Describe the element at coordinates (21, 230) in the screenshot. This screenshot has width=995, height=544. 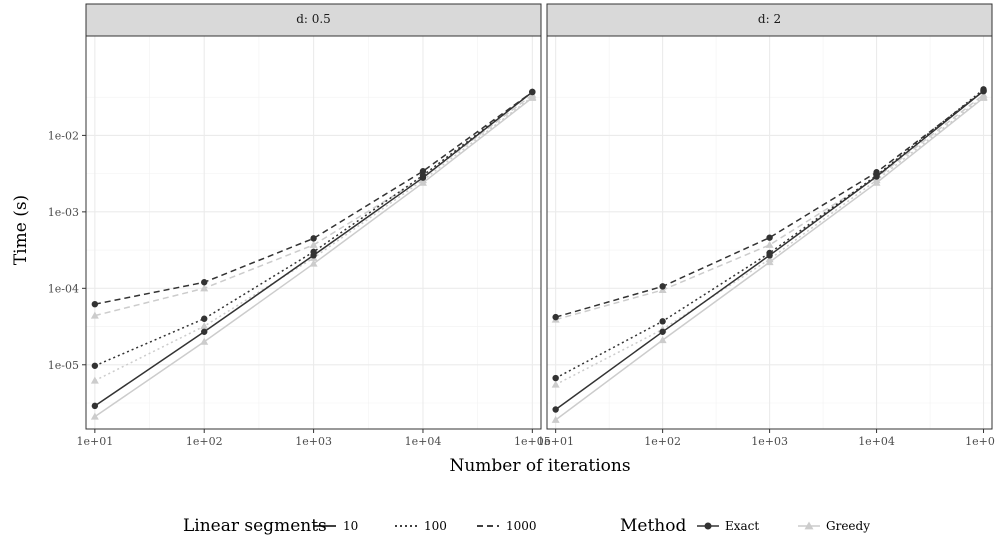
I see `y-axis-title: Time (s)` at that location.